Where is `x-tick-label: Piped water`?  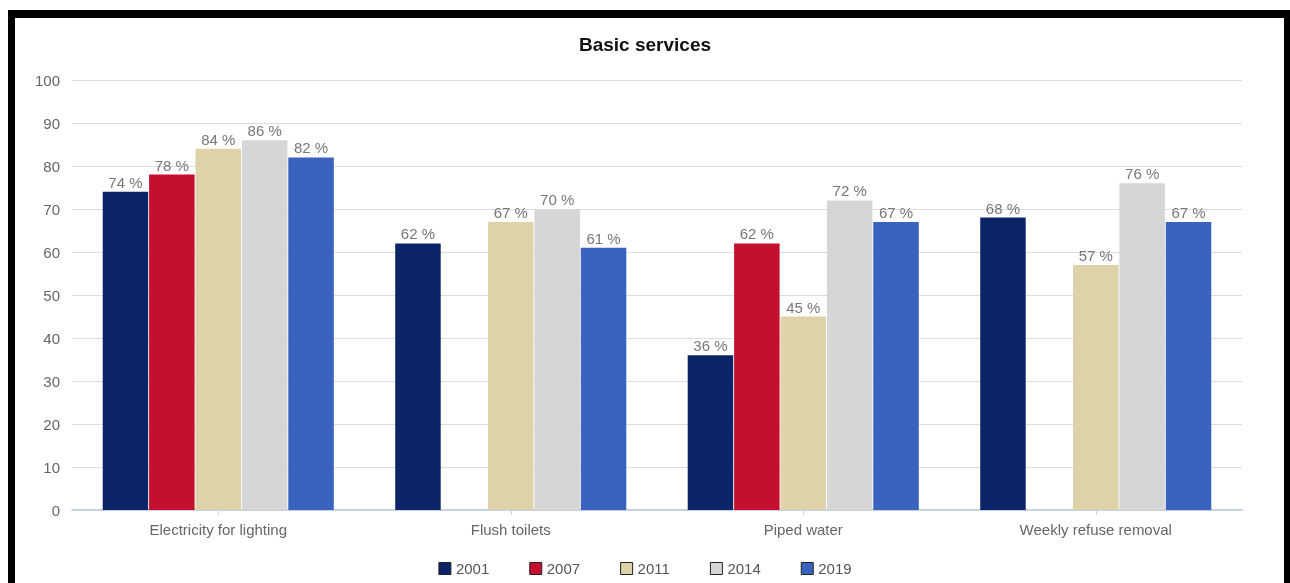
x-tick-label: Piped water is located at coordinates (803, 529).